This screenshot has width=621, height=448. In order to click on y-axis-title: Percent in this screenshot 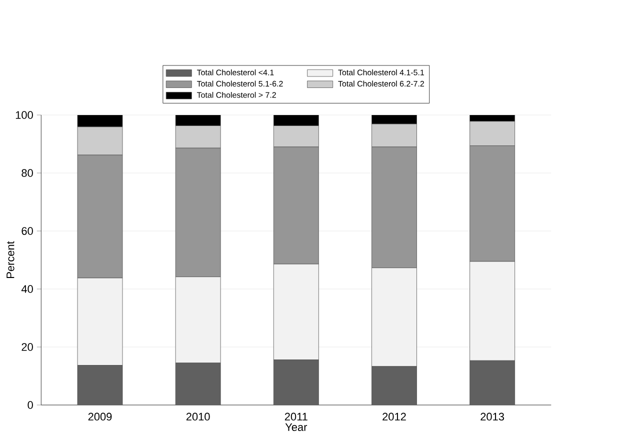, I will do `click(10, 259)`.